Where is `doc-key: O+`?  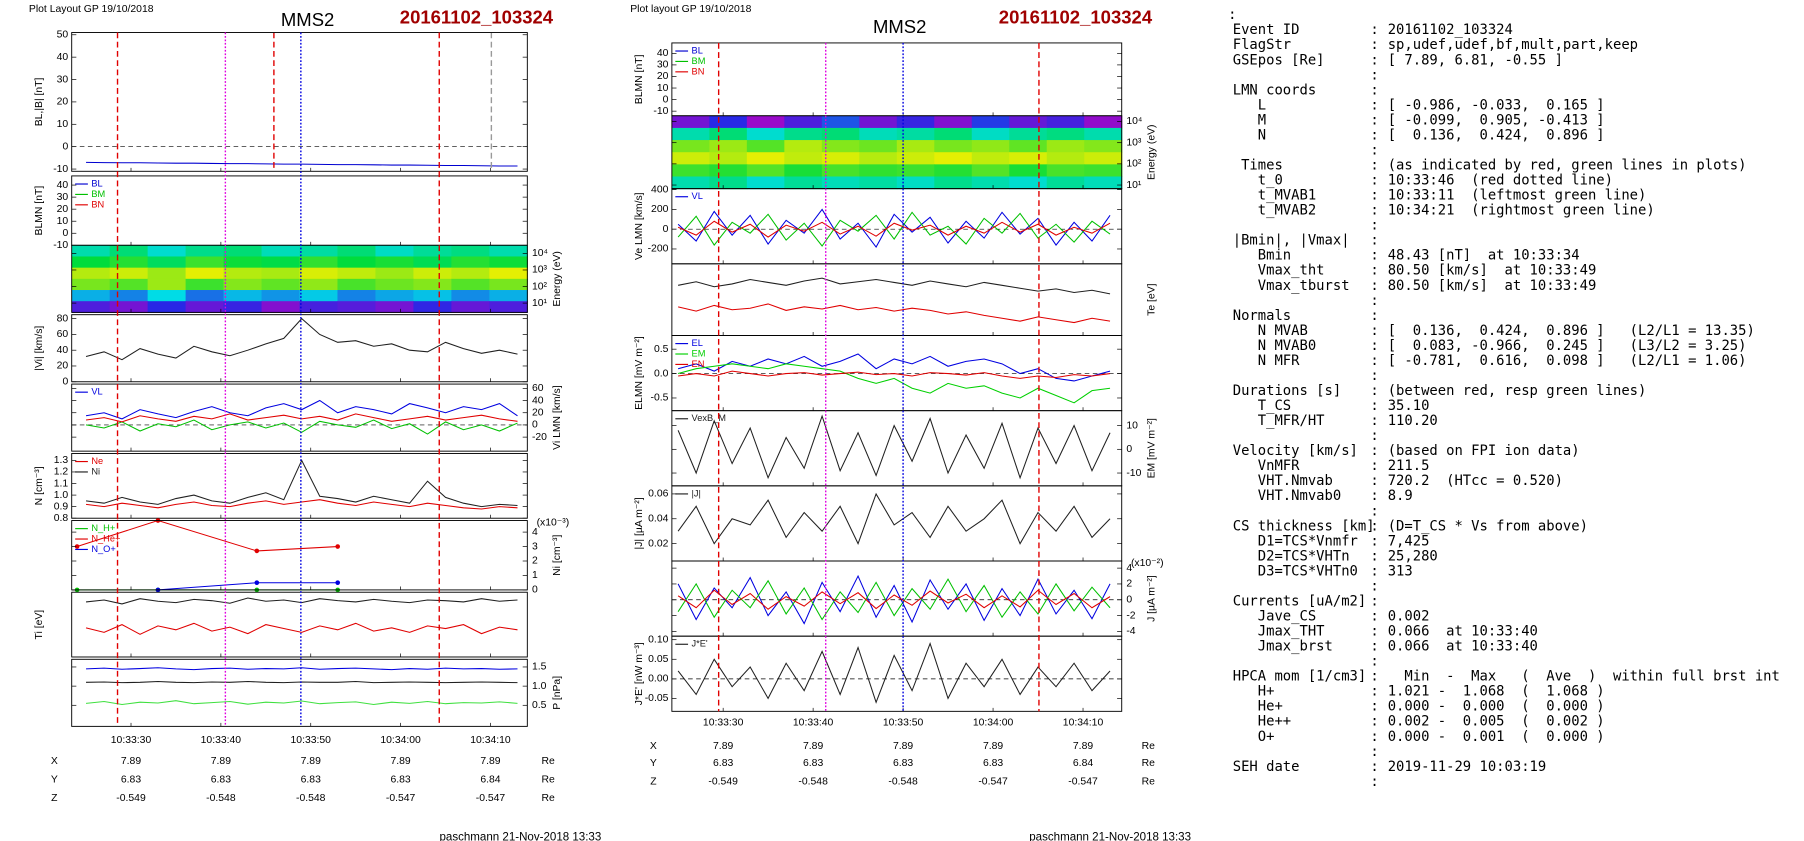
doc-key: O+ is located at coordinates (1254, 737).